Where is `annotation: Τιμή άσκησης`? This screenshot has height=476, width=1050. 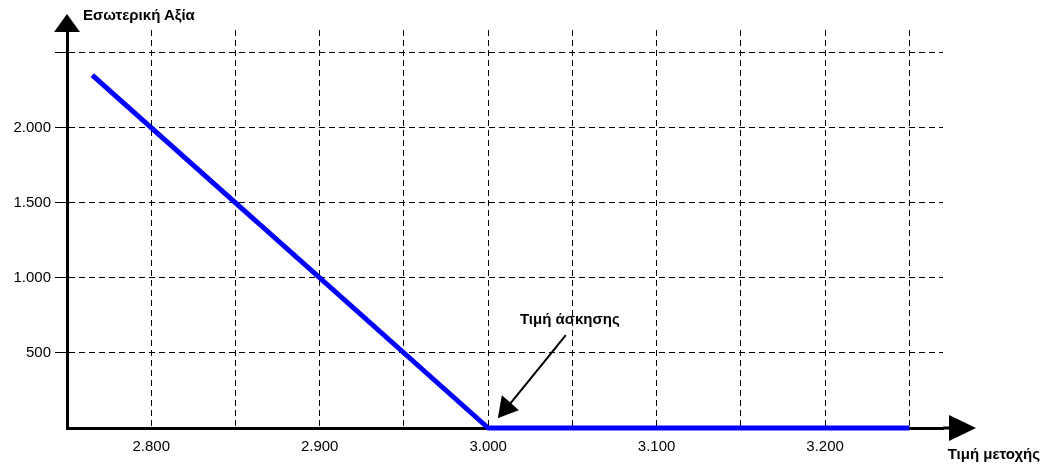
annotation: Τιμή άσκησης is located at coordinates (569, 319).